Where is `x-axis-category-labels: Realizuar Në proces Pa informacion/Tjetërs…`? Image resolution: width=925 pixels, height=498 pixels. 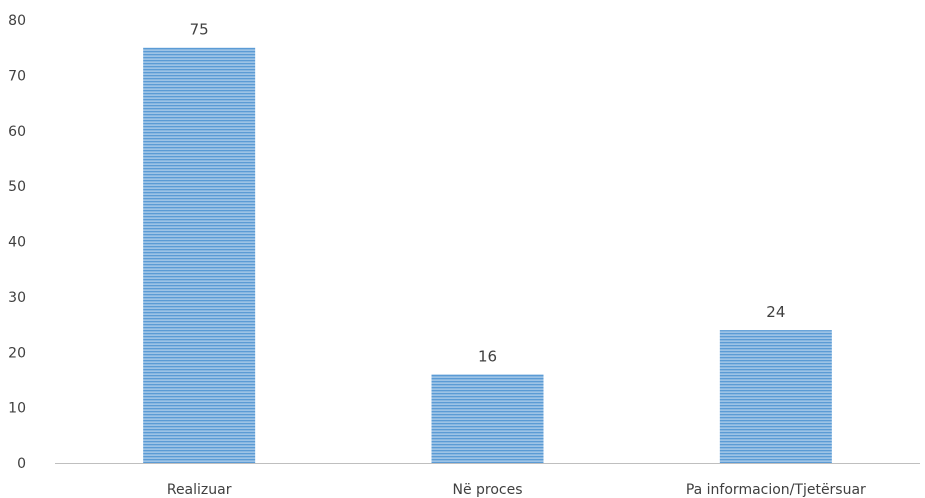
x-axis-category-labels: Realizuar Në proces Pa informacion/Tjetërs… is located at coordinates (516, 490).